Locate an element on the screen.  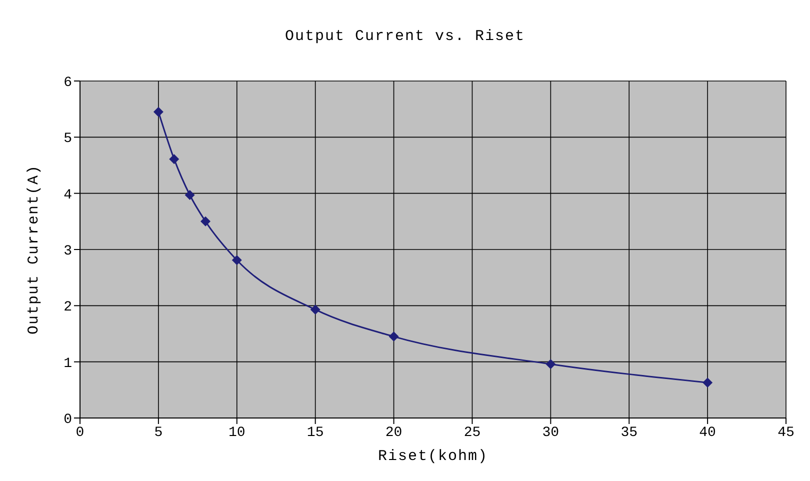
y-tick-label: 4 is located at coordinates (68, 195).